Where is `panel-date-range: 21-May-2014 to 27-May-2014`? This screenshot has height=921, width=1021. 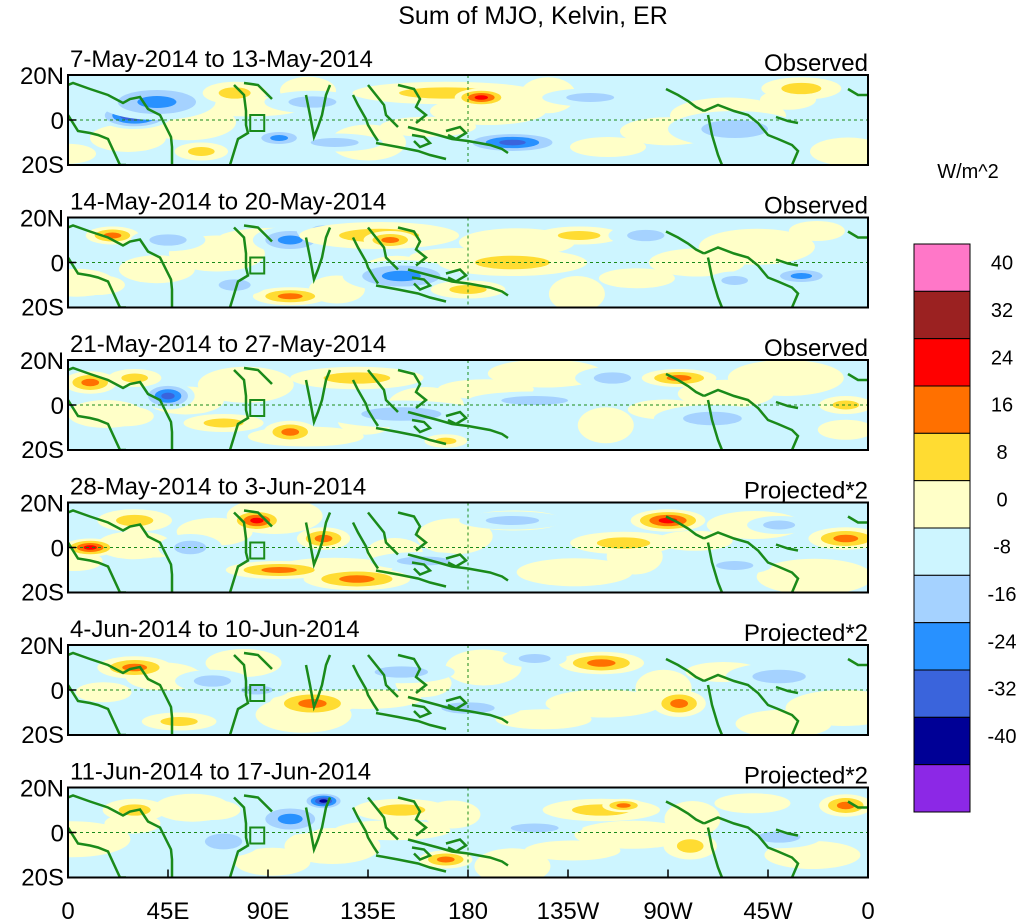
panel-date-range: 21-May-2014 to 27-May-2014 is located at coordinates (228, 344).